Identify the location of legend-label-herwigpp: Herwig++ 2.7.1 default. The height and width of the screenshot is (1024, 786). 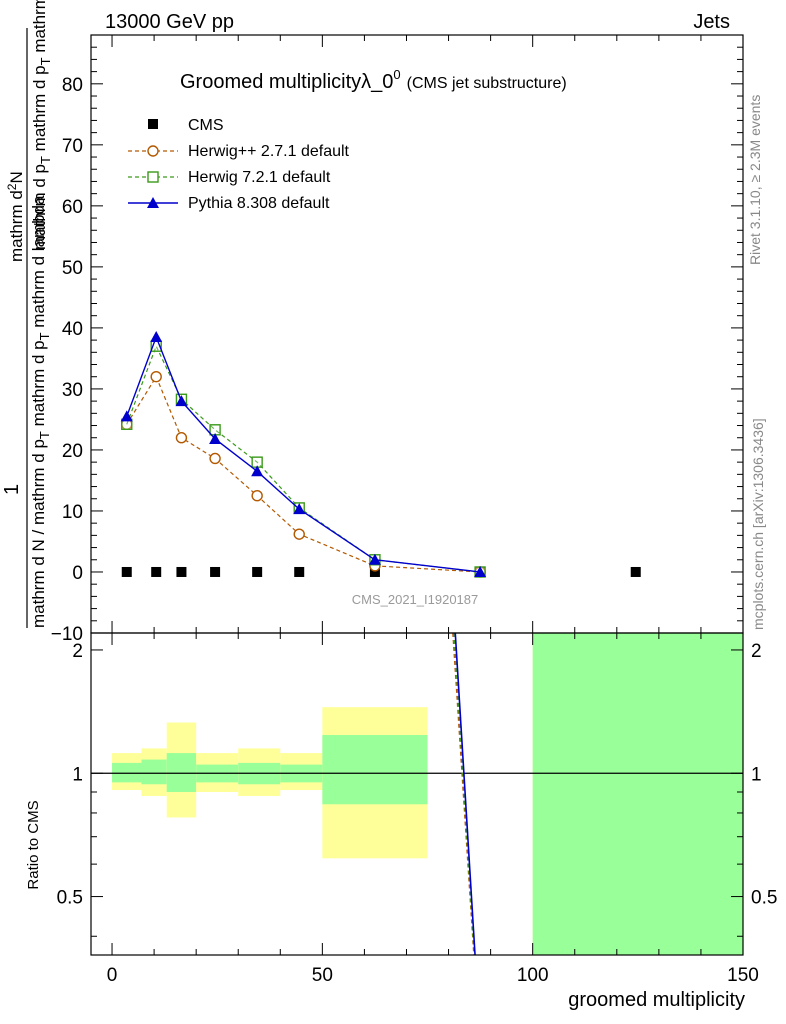
(269, 151).